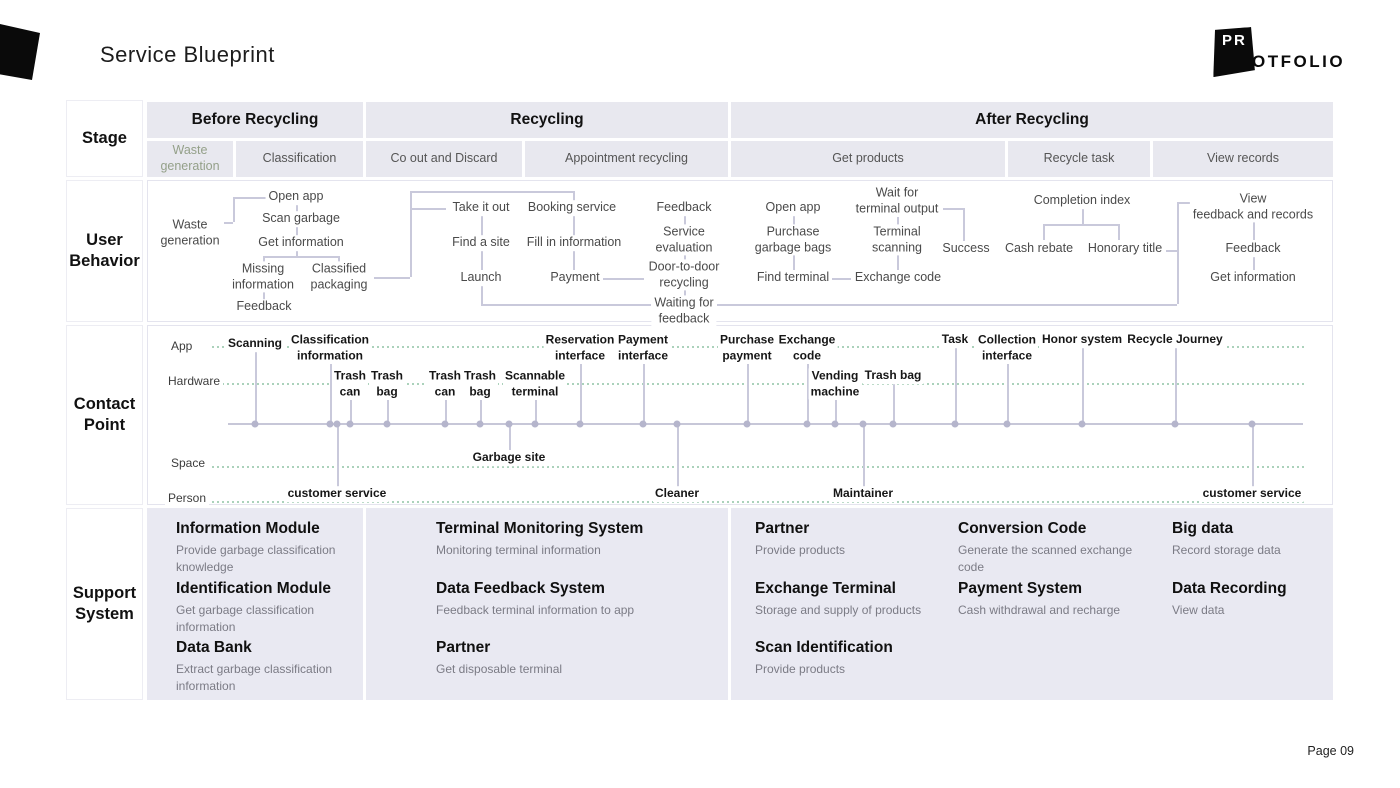 Image resolution: width=1400 pixels, height=788 pixels. Describe the element at coordinates (643, 348) in the screenshot. I see `contact-point-payment-interface: Payment interface` at that location.